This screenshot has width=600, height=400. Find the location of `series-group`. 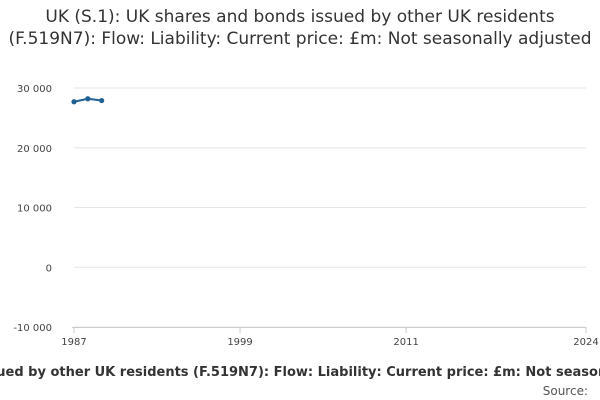

series-group is located at coordinates (88, 100).